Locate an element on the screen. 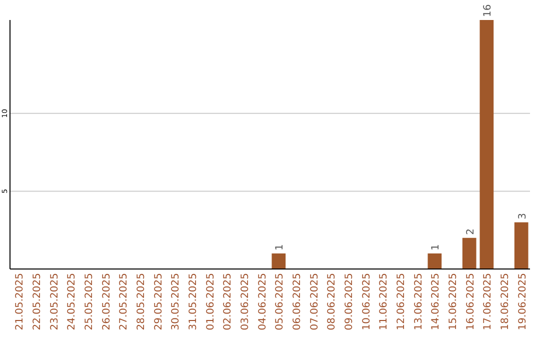 The width and height of the screenshot is (540, 340). x-tick-label: 04.06.2025 is located at coordinates (262, 301).